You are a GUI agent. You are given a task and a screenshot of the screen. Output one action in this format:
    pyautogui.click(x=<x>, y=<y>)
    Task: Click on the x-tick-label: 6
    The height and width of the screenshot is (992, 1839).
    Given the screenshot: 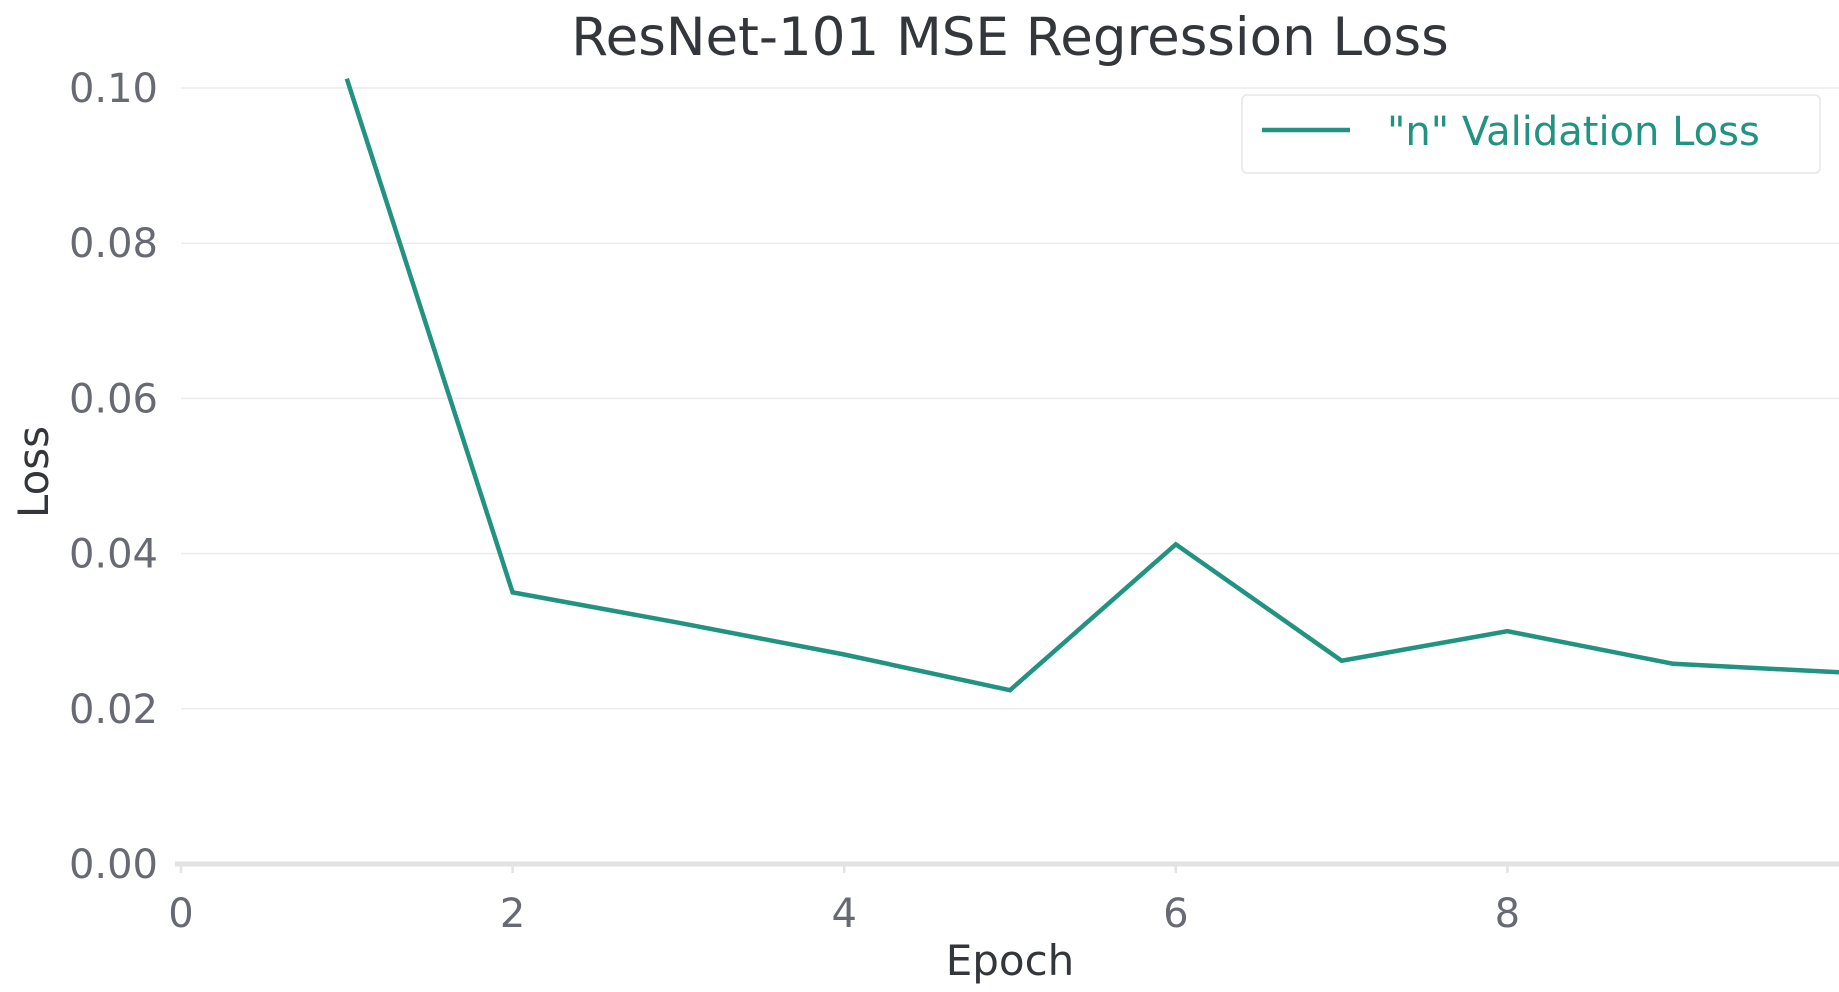 What is the action you would take?
    pyautogui.click(x=1175, y=914)
    